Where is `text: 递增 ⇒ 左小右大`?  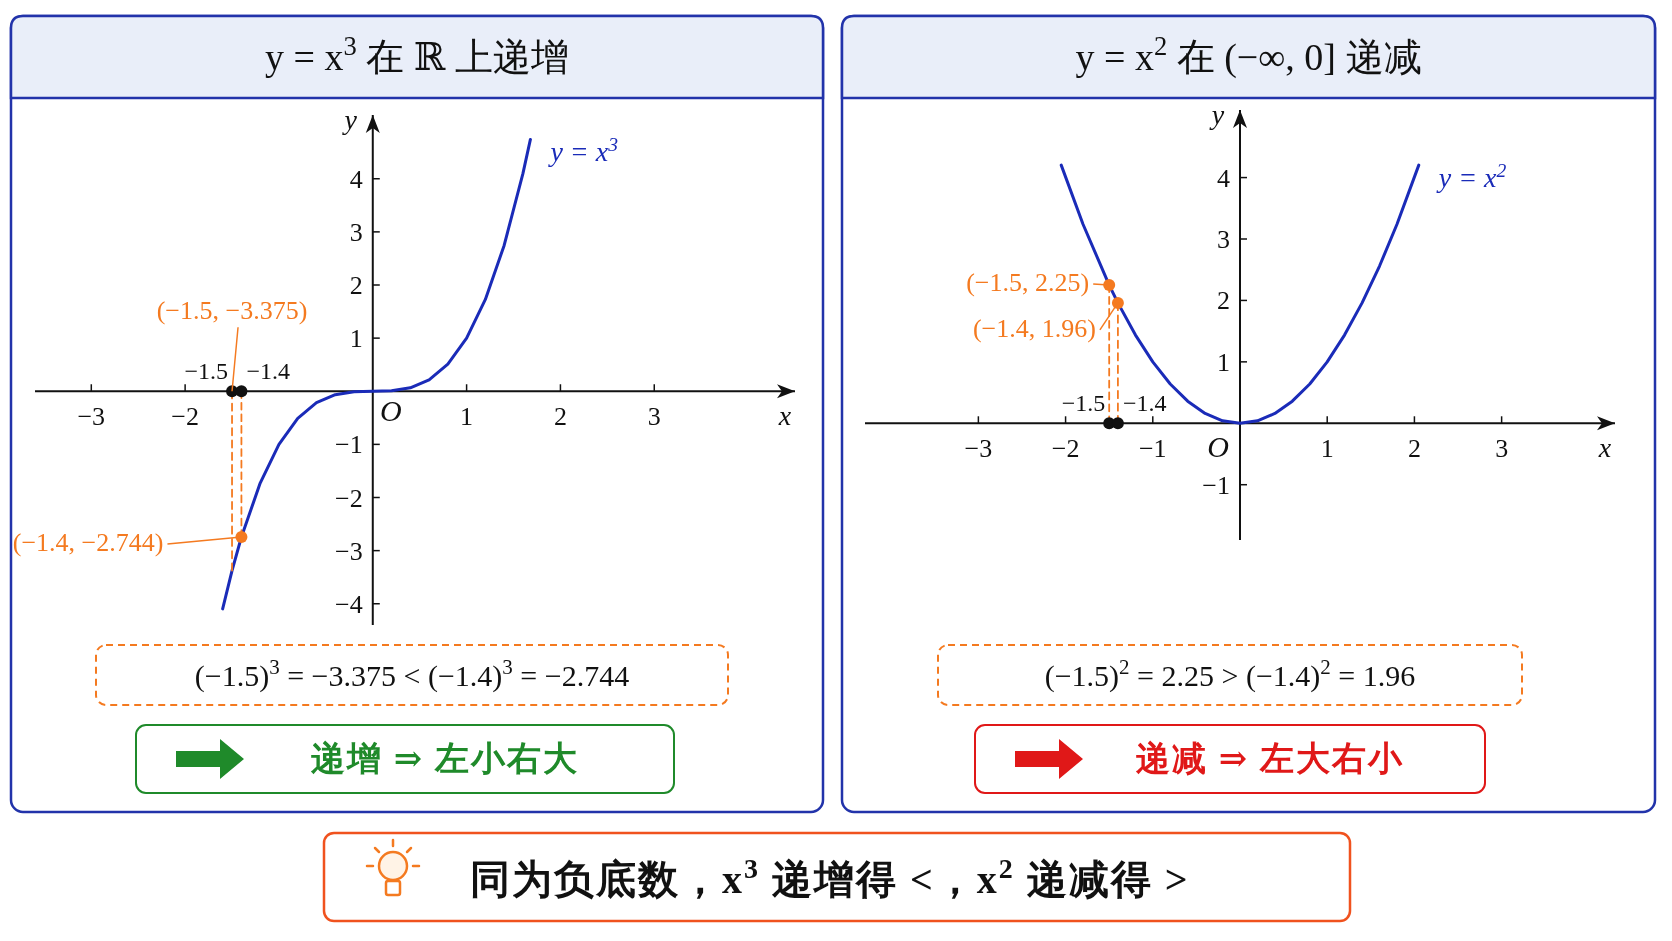 text: 递增 ⇒ 左小右大 is located at coordinates (444, 758).